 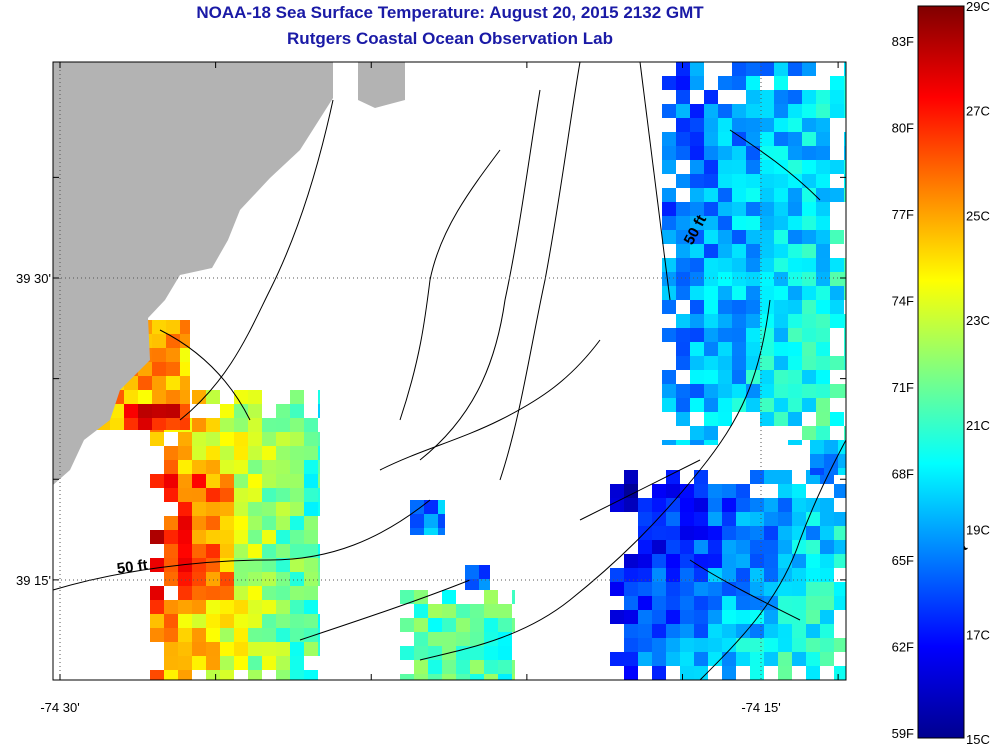 I want to click on colorbar-c-label: 25C, so click(x=978, y=215).